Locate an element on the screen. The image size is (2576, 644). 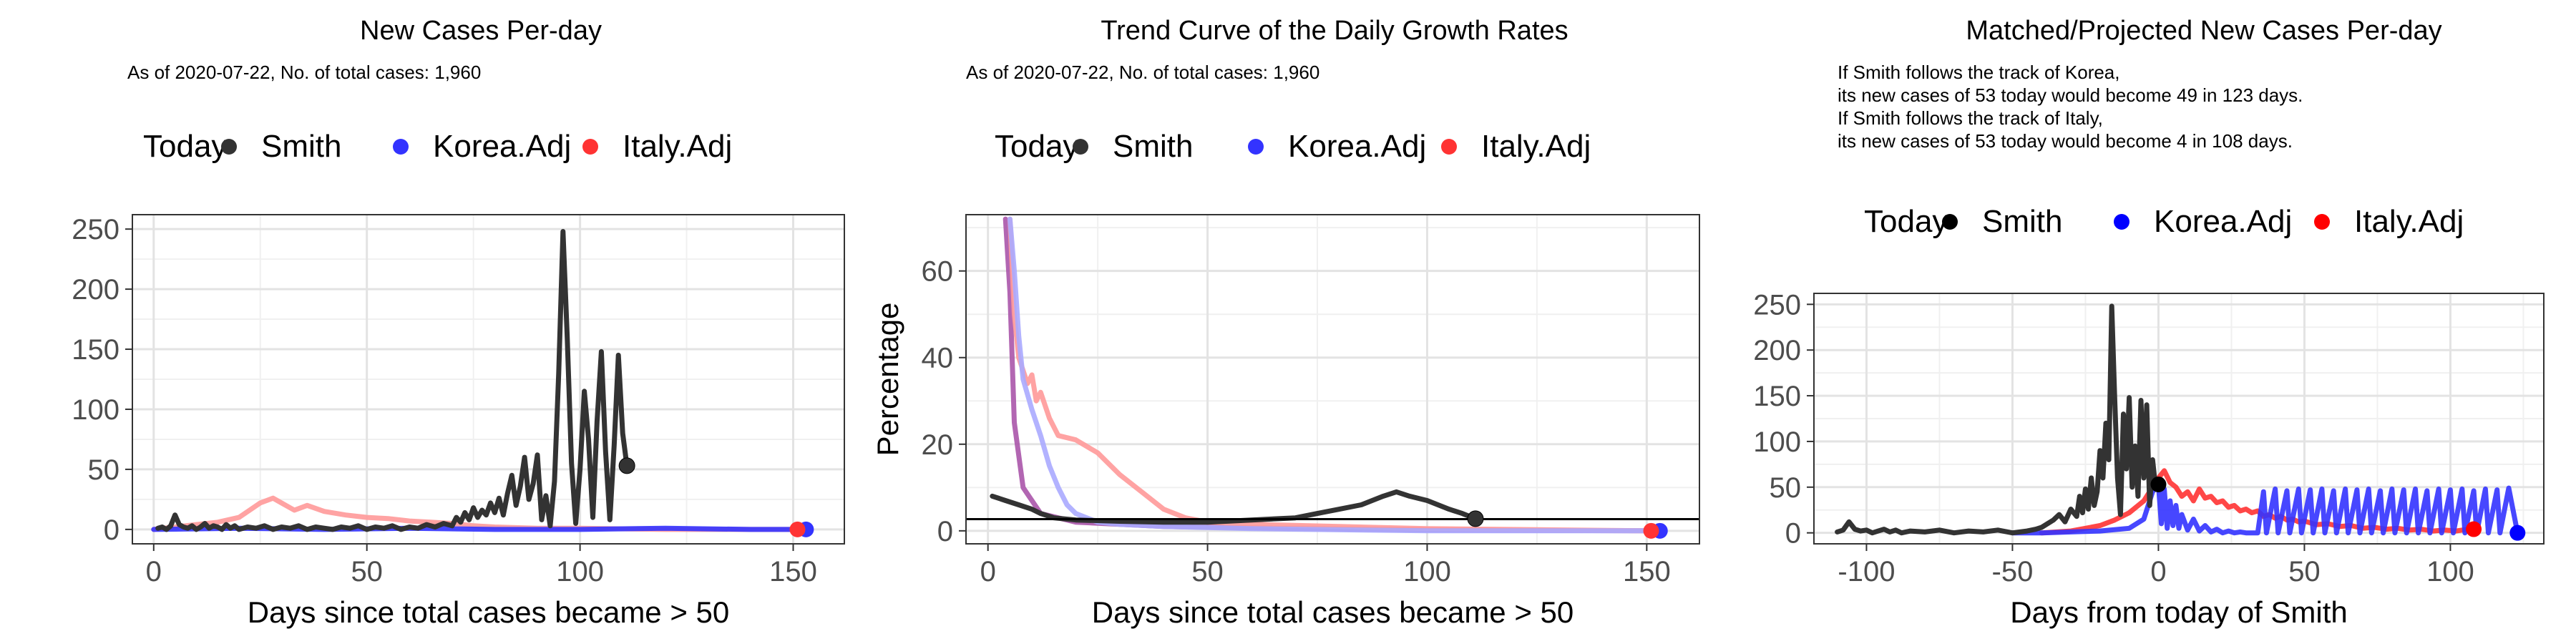
chart-title: Trend Curve of the Daily Growth Rates is located at coordinates (1334, 31).